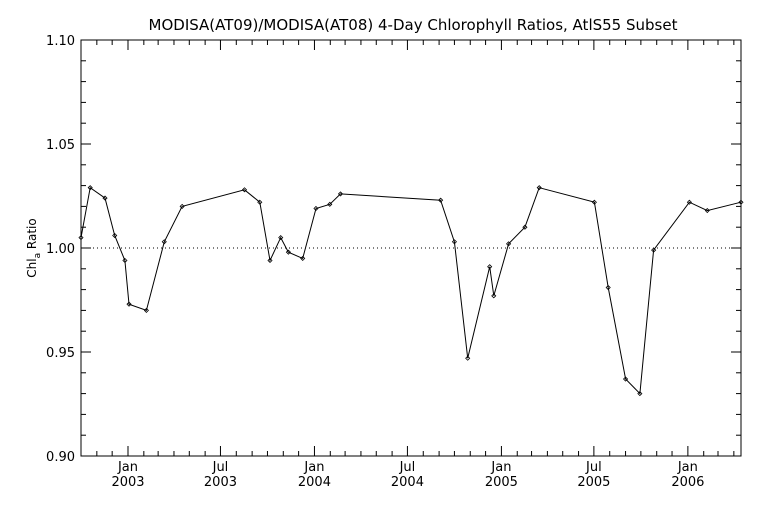 The height and width of the screenshot is (512, 768). Describe the element at coordinates (60, 41) in the screenshot. I see `y-tick-label: 1.10` at that location.